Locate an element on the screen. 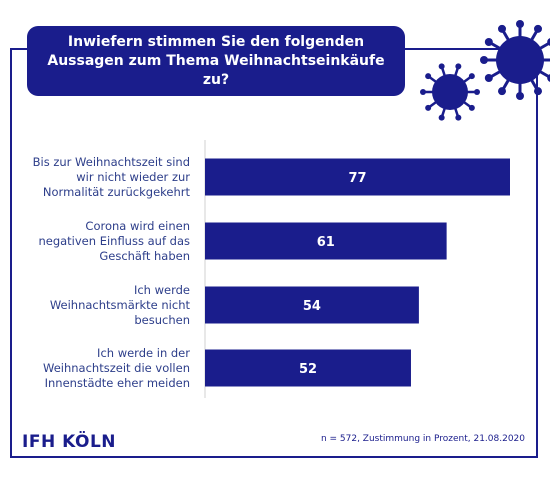 The height and width of the screenshot is (480, 550). bar-value-label: 52 is located at coordinates (308, 369).